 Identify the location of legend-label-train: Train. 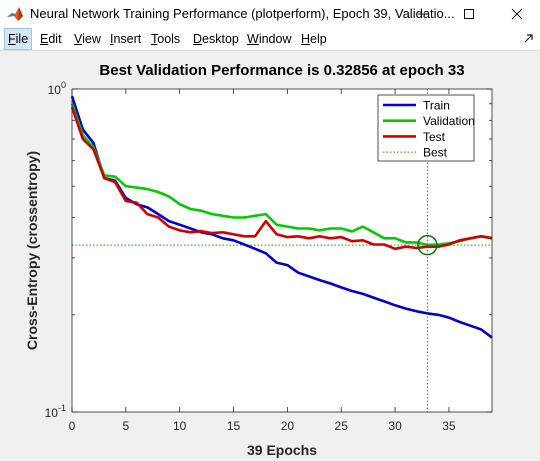
(436, 106).